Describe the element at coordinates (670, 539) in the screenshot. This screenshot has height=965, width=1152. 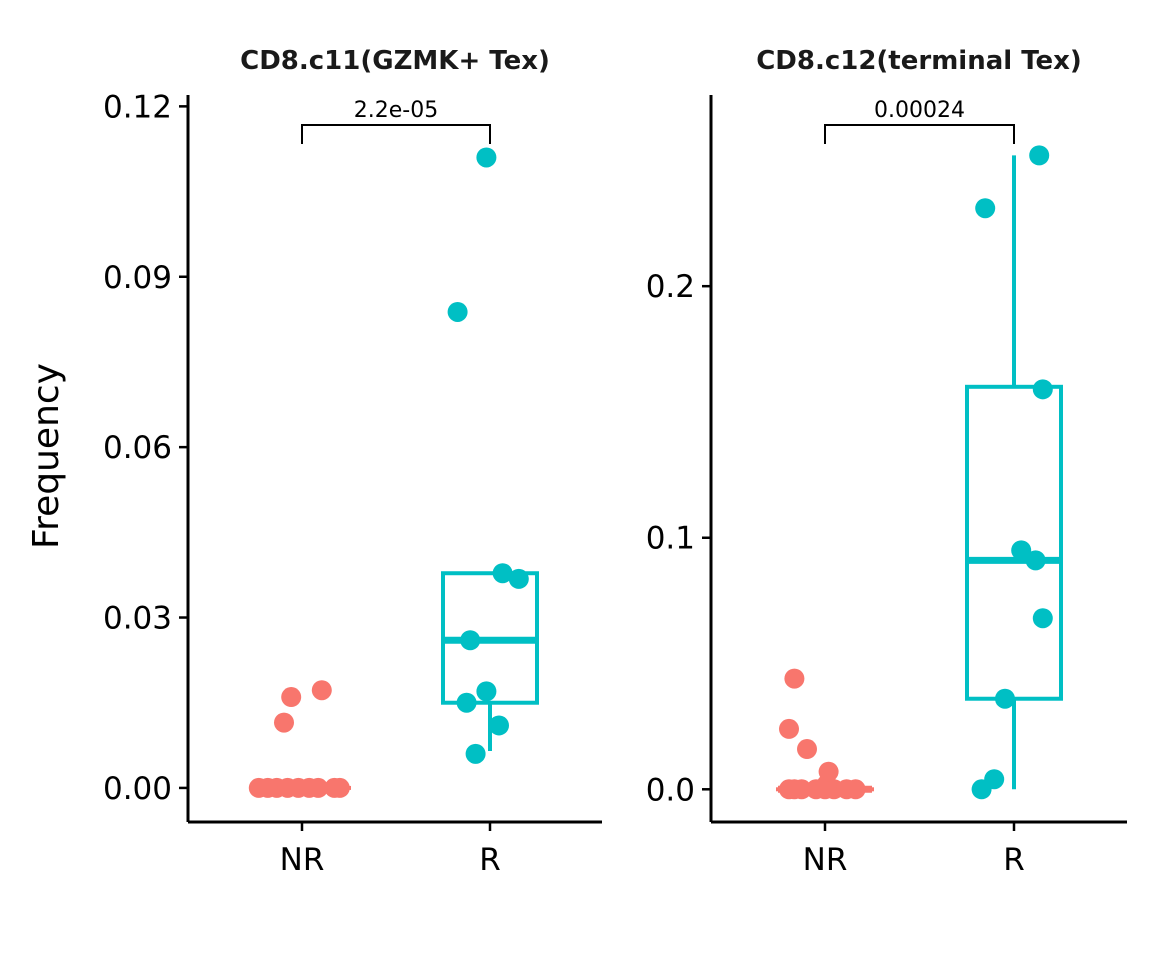
I see `y-tick-label: 0.1` at that location.